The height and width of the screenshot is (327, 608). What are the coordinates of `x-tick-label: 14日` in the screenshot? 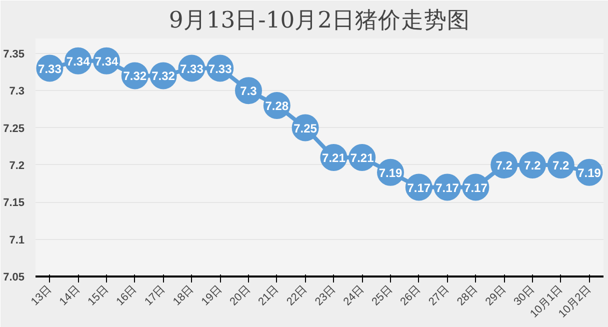 It's located at (69, 295).